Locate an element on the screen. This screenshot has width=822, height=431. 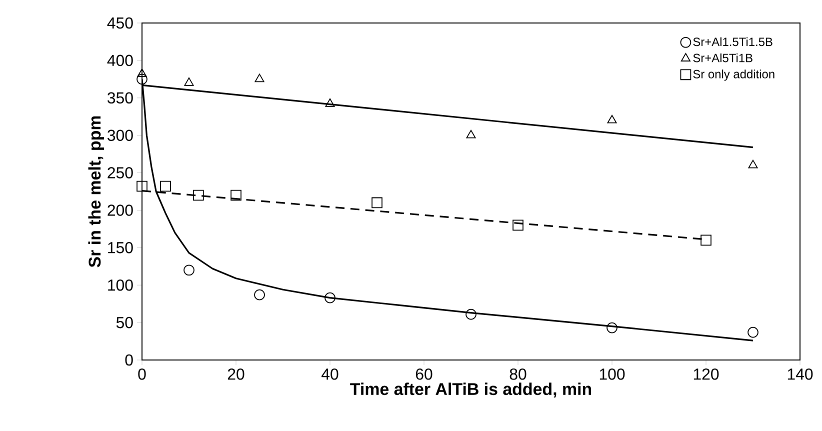
y-tick-label: 350 is located at coordinates (120, 98).